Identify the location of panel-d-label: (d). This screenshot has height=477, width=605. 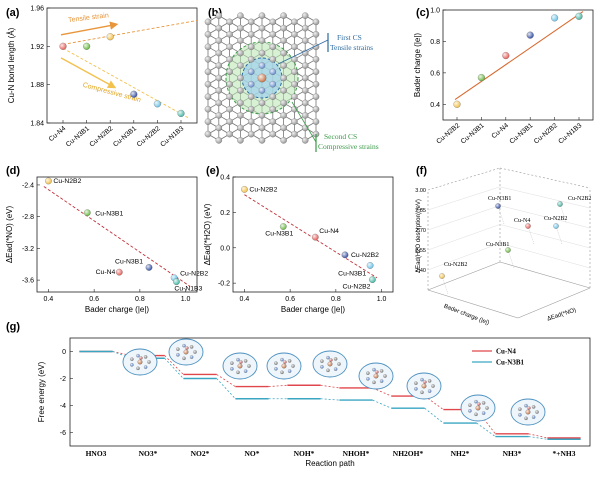
(13, 171).